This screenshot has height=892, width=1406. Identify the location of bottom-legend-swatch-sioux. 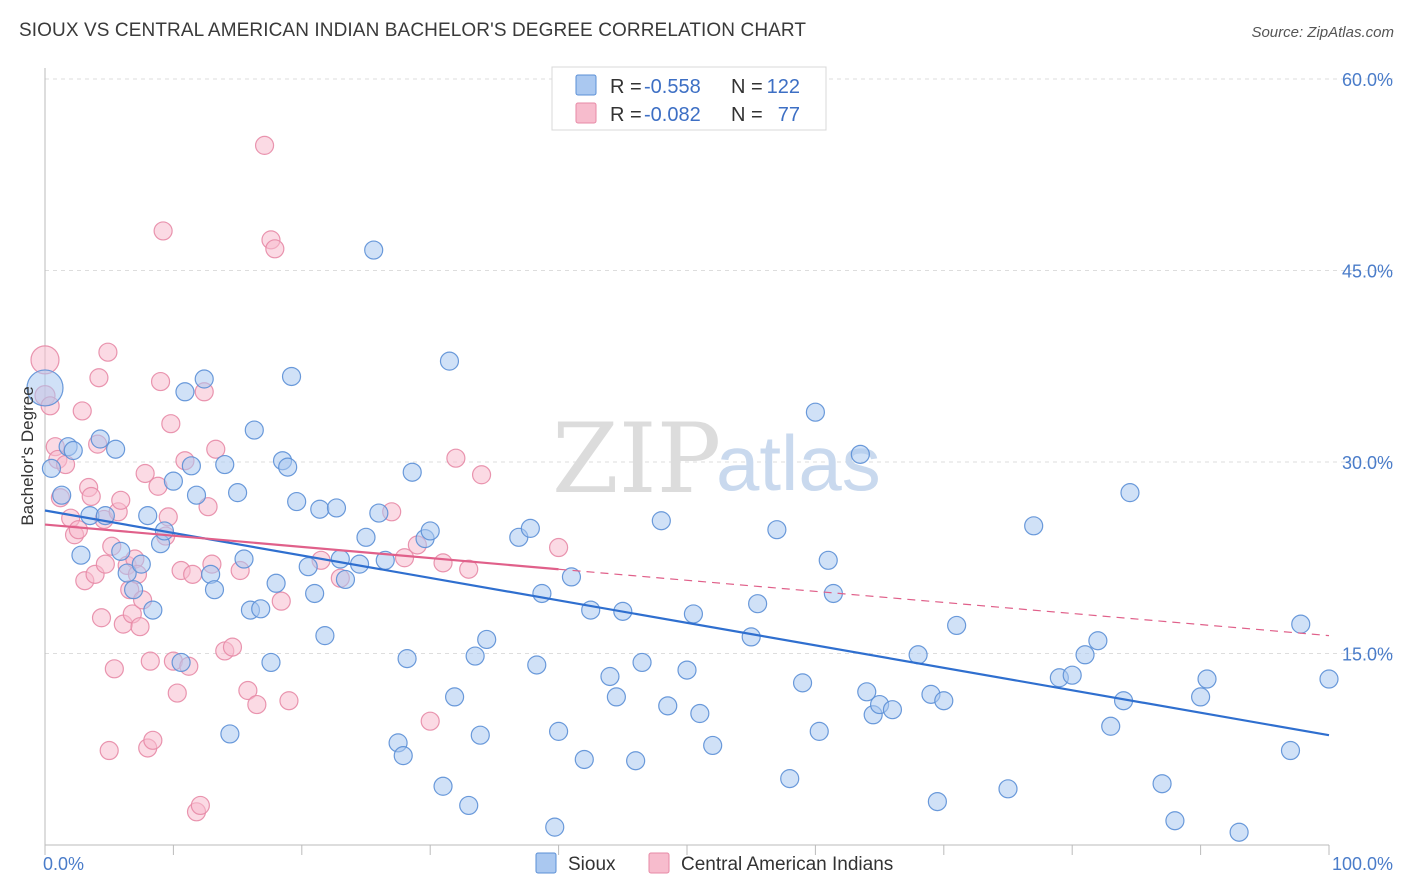
(546, 863).